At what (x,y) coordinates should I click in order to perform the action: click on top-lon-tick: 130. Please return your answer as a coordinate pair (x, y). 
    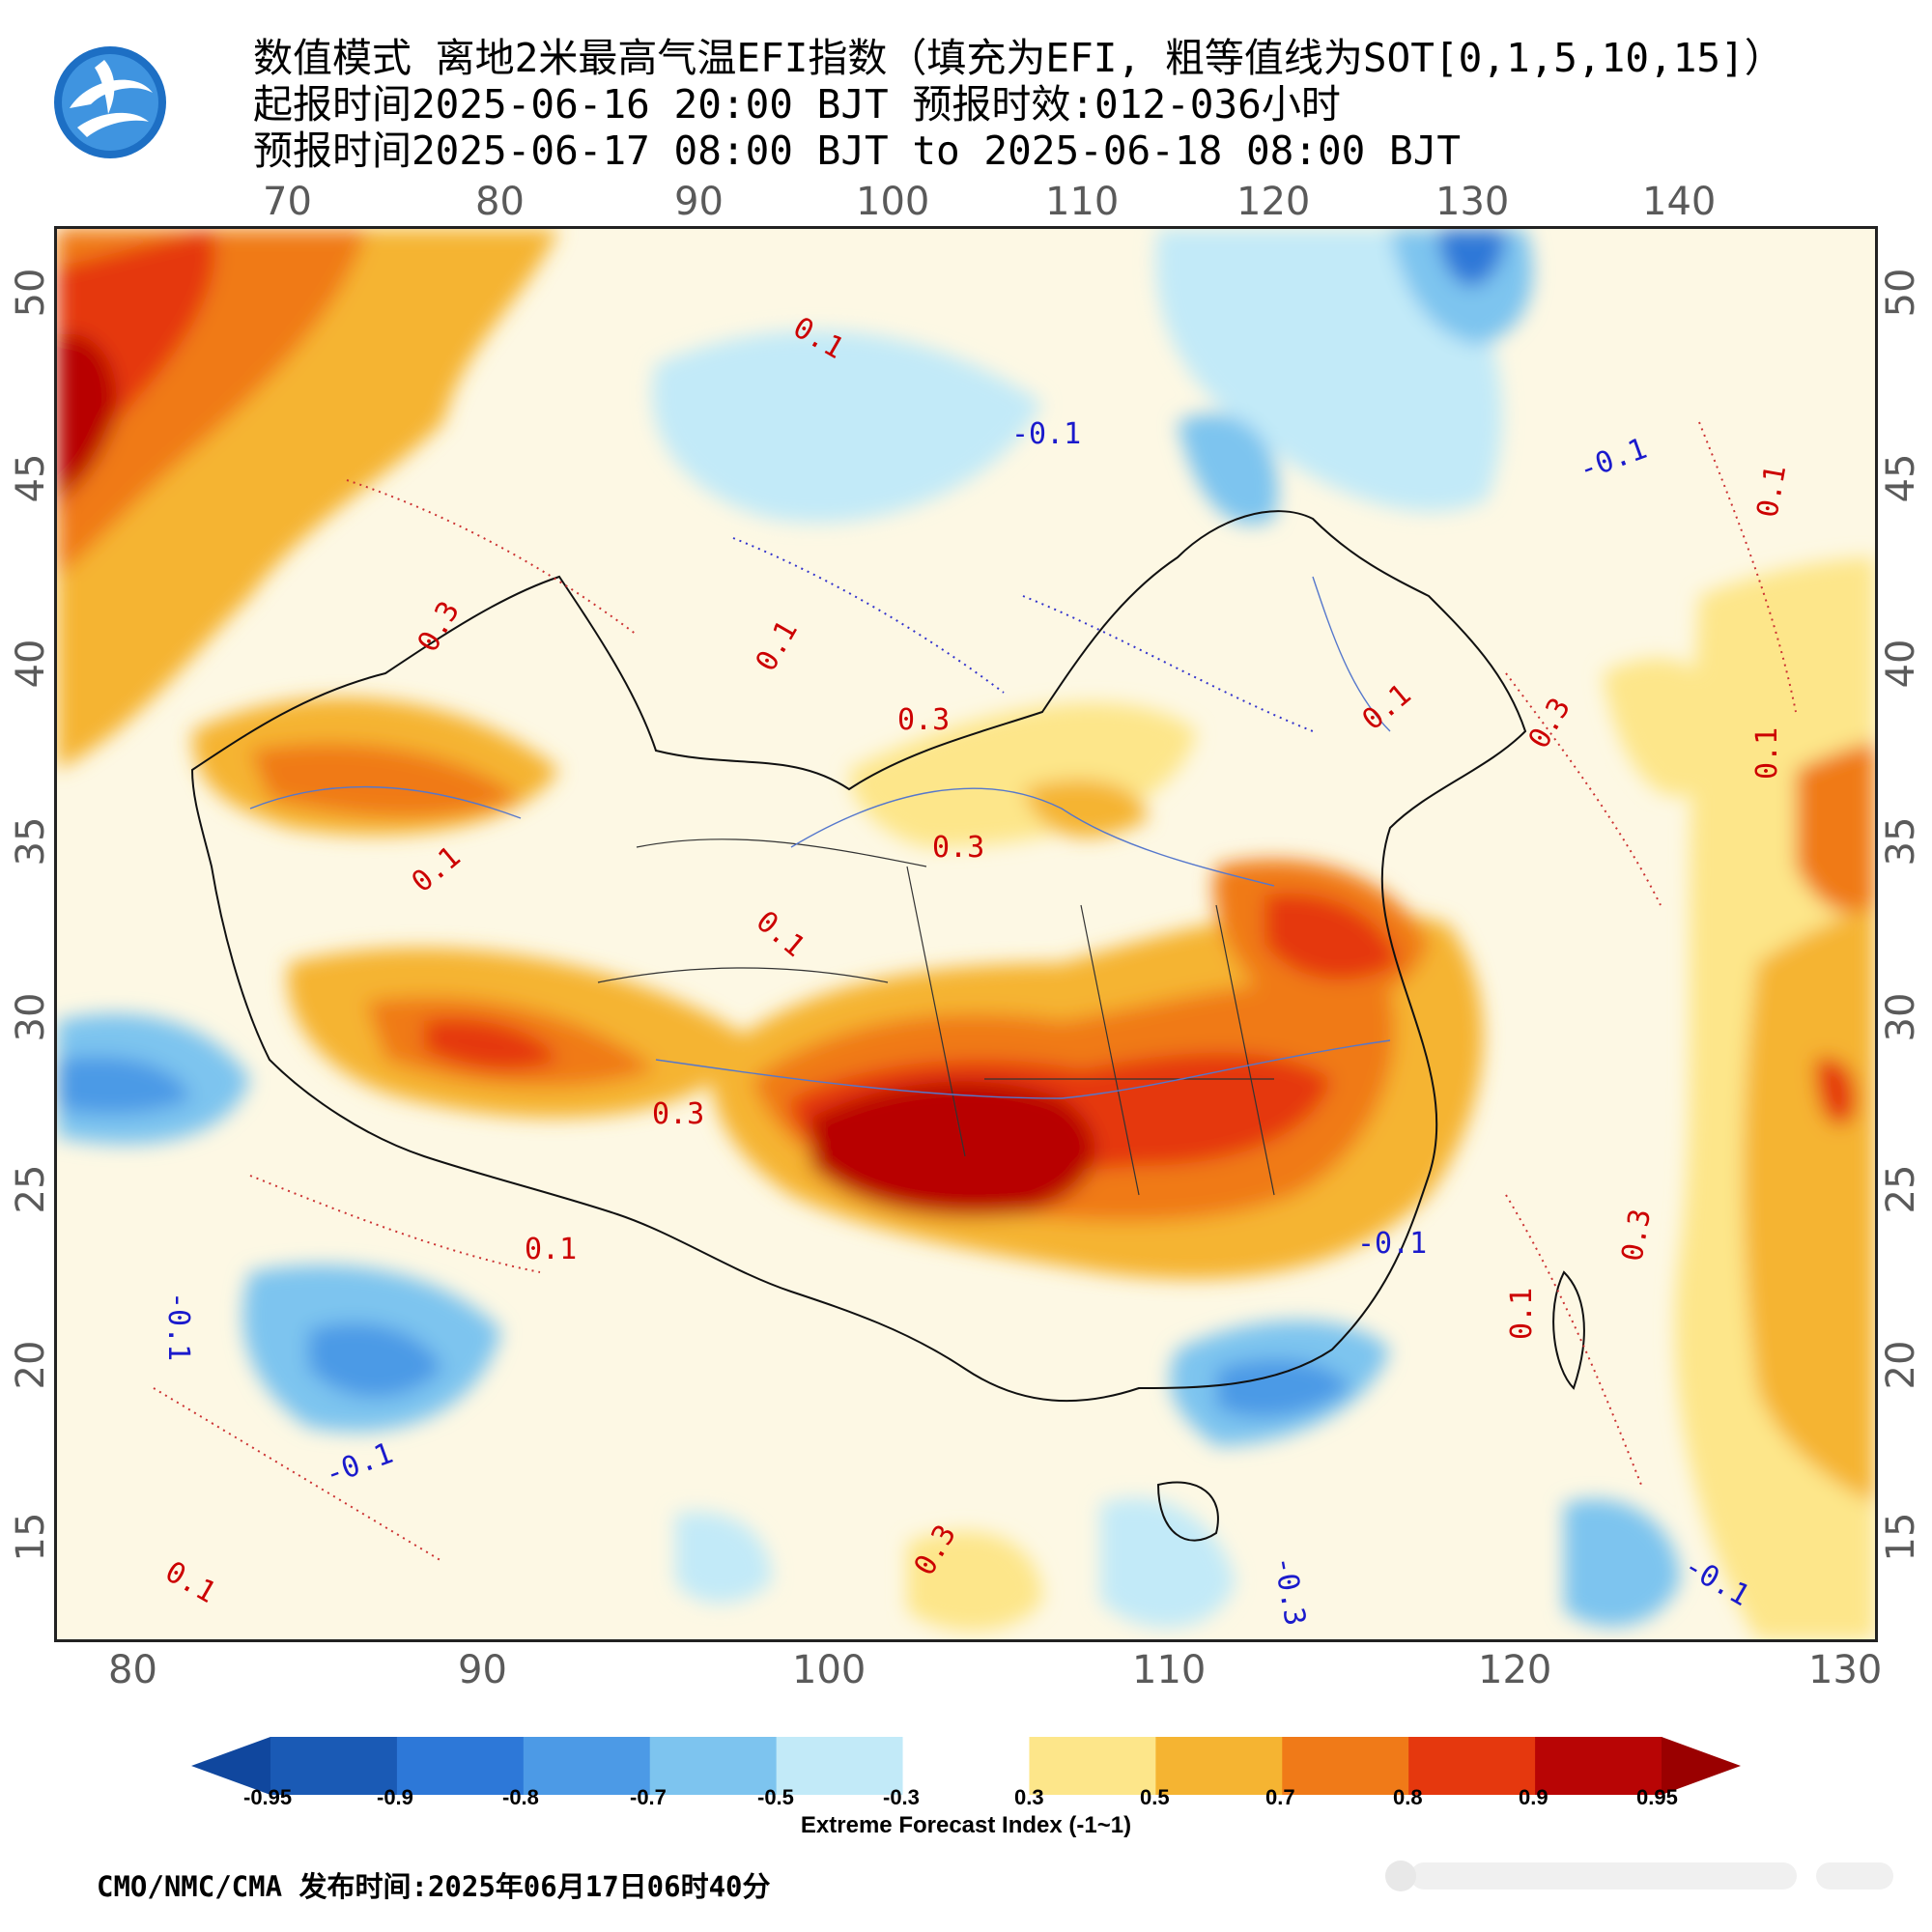
    Looking at the image, I should click on (1472, 202).